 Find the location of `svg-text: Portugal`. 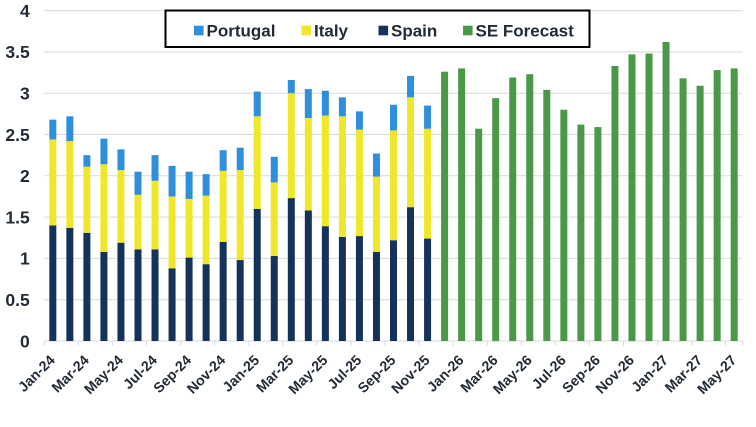

svg-text: Portugal is located at coordinates (241, 30).